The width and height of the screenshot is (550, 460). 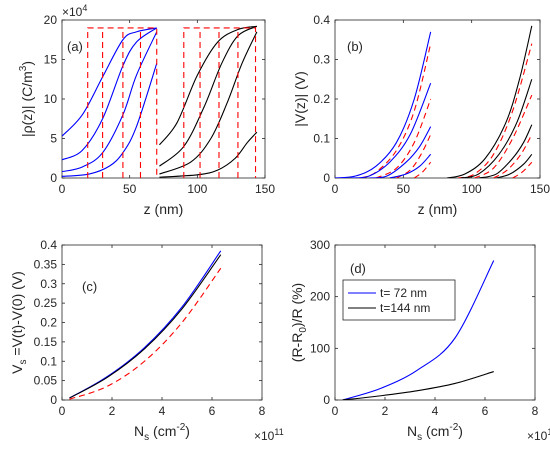 What do you see at coordinates (89, 286) in the screenshot?
I see `panel-label: (c)` at bounding box center [89, 286].